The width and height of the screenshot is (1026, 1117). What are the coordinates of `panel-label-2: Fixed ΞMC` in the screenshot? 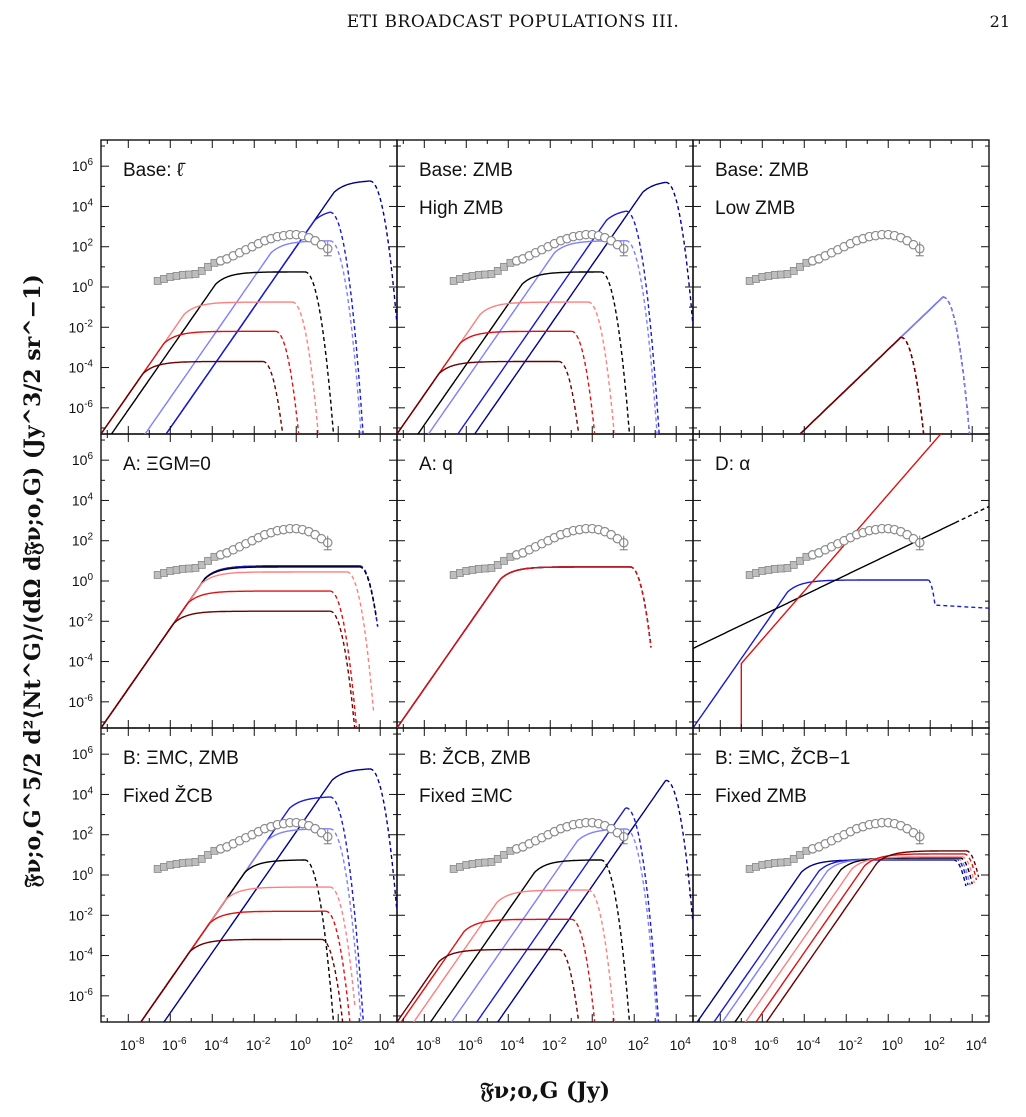 It's located at (466, 796).